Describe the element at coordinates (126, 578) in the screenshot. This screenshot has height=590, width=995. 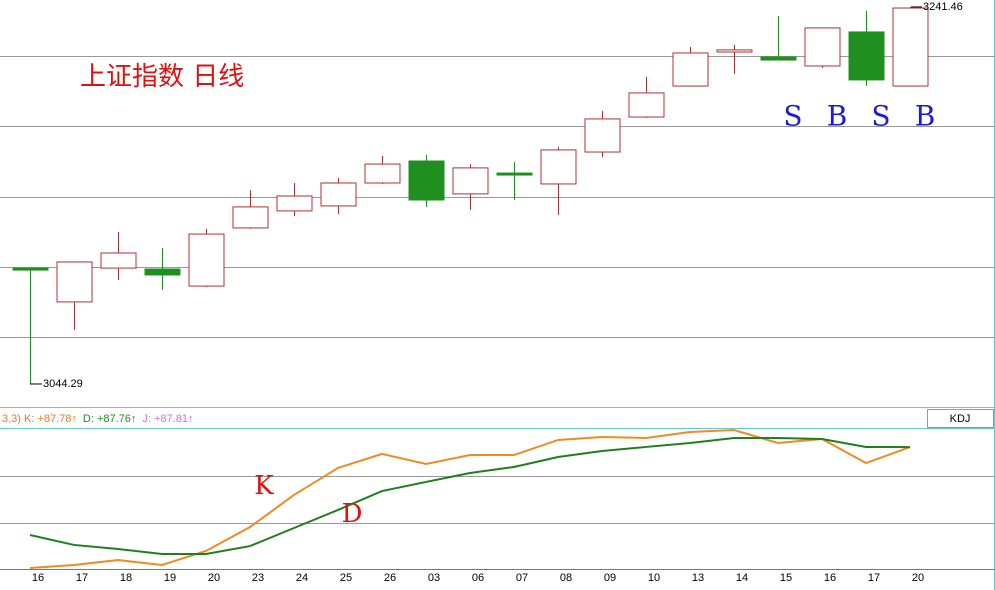
I see `x-tick-label: 18` at that location.